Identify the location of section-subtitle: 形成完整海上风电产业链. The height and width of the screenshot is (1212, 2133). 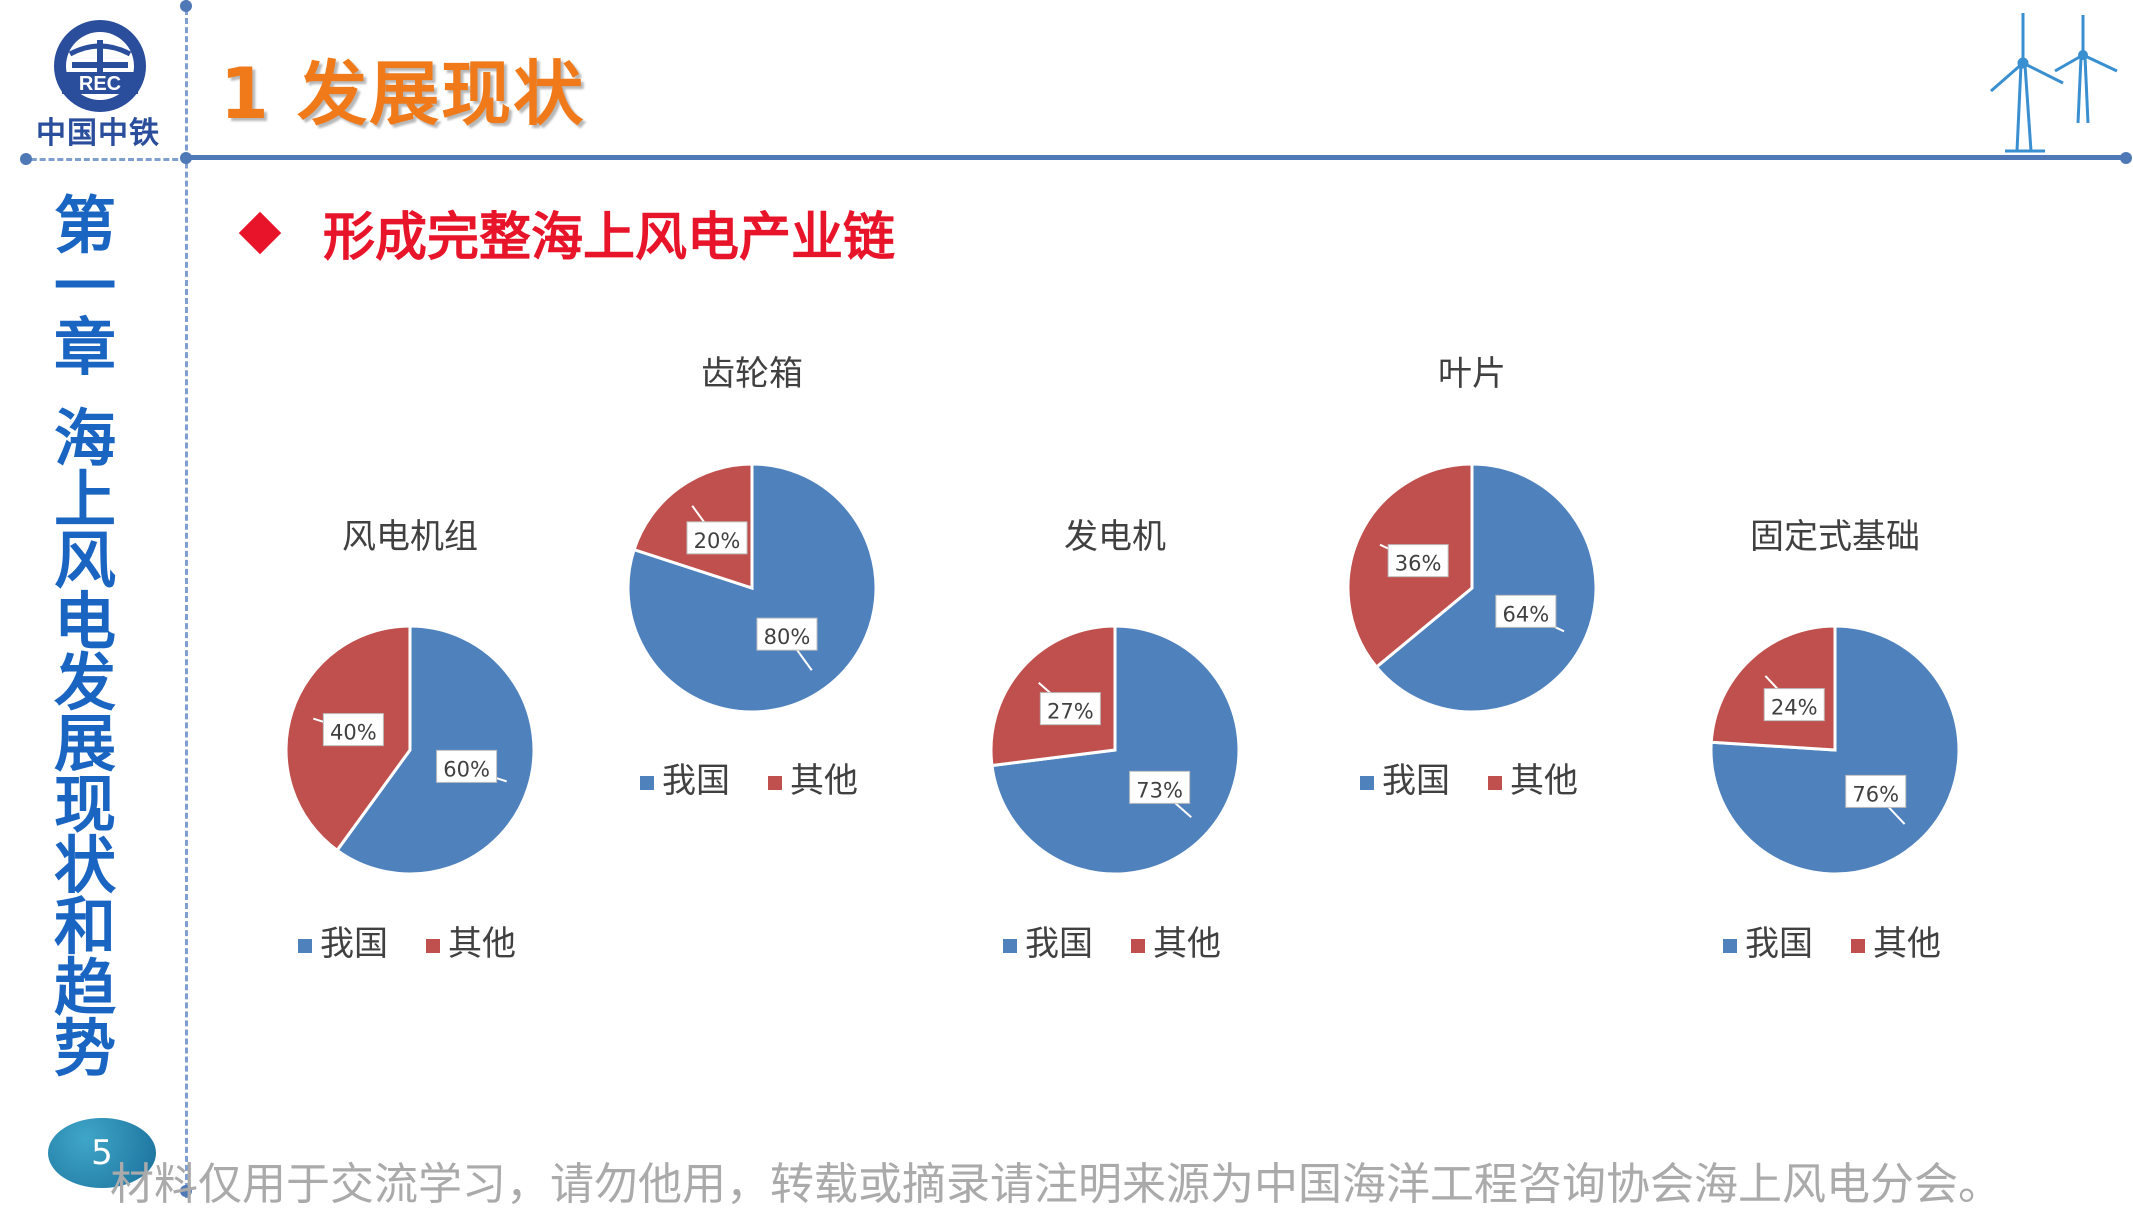
(565, 232).